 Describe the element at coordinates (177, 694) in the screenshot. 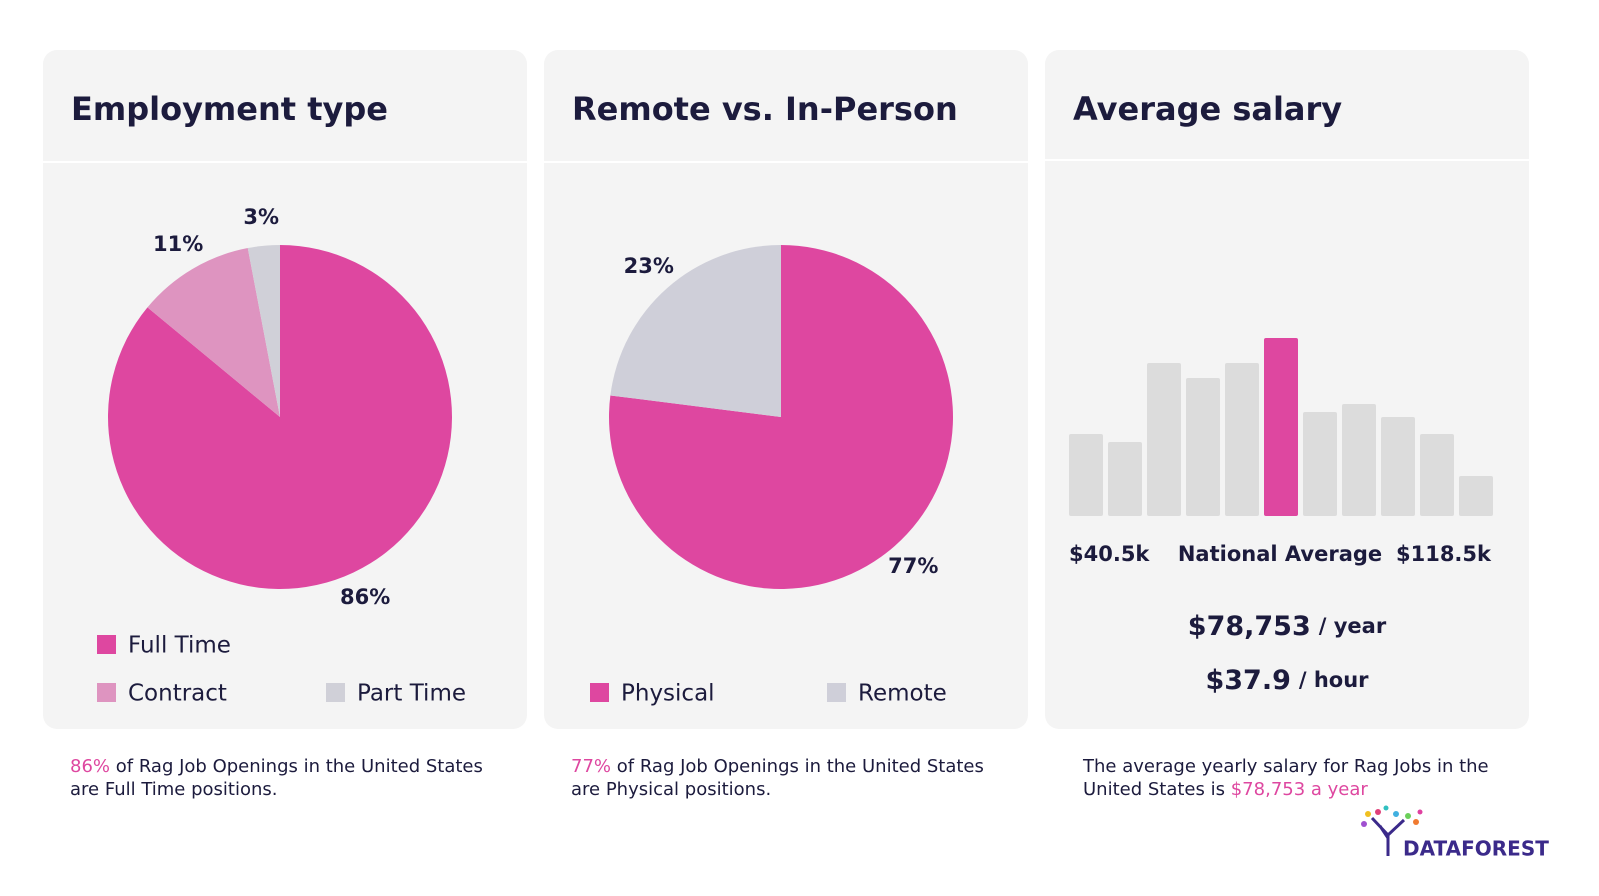

I see `legend-label: Contract` at that location.